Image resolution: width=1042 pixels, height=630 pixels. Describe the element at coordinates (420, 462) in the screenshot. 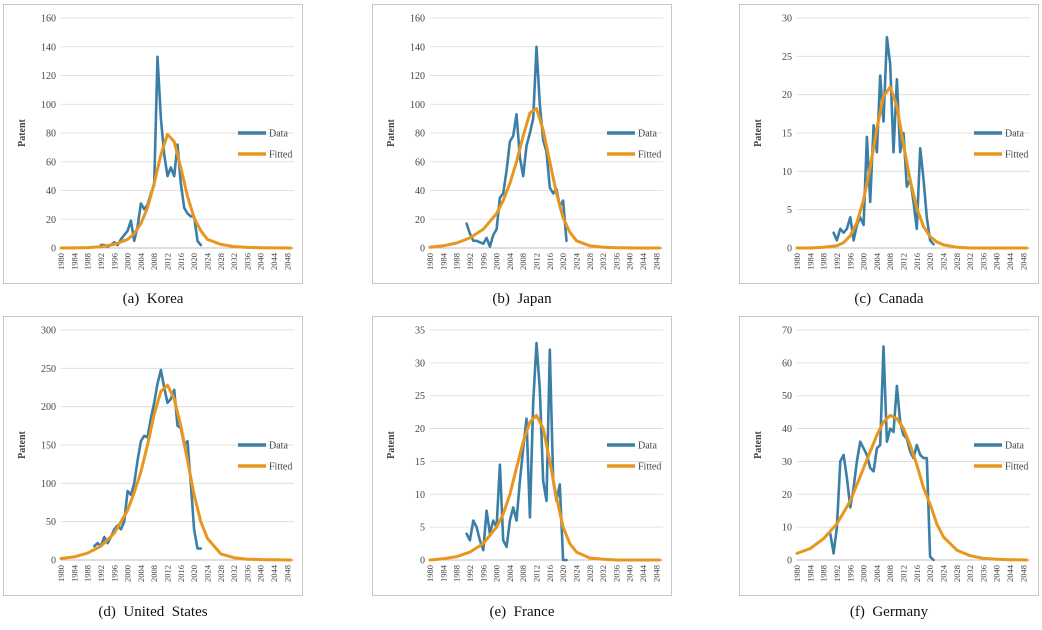

I see `y-tick-label: 15` at that location.